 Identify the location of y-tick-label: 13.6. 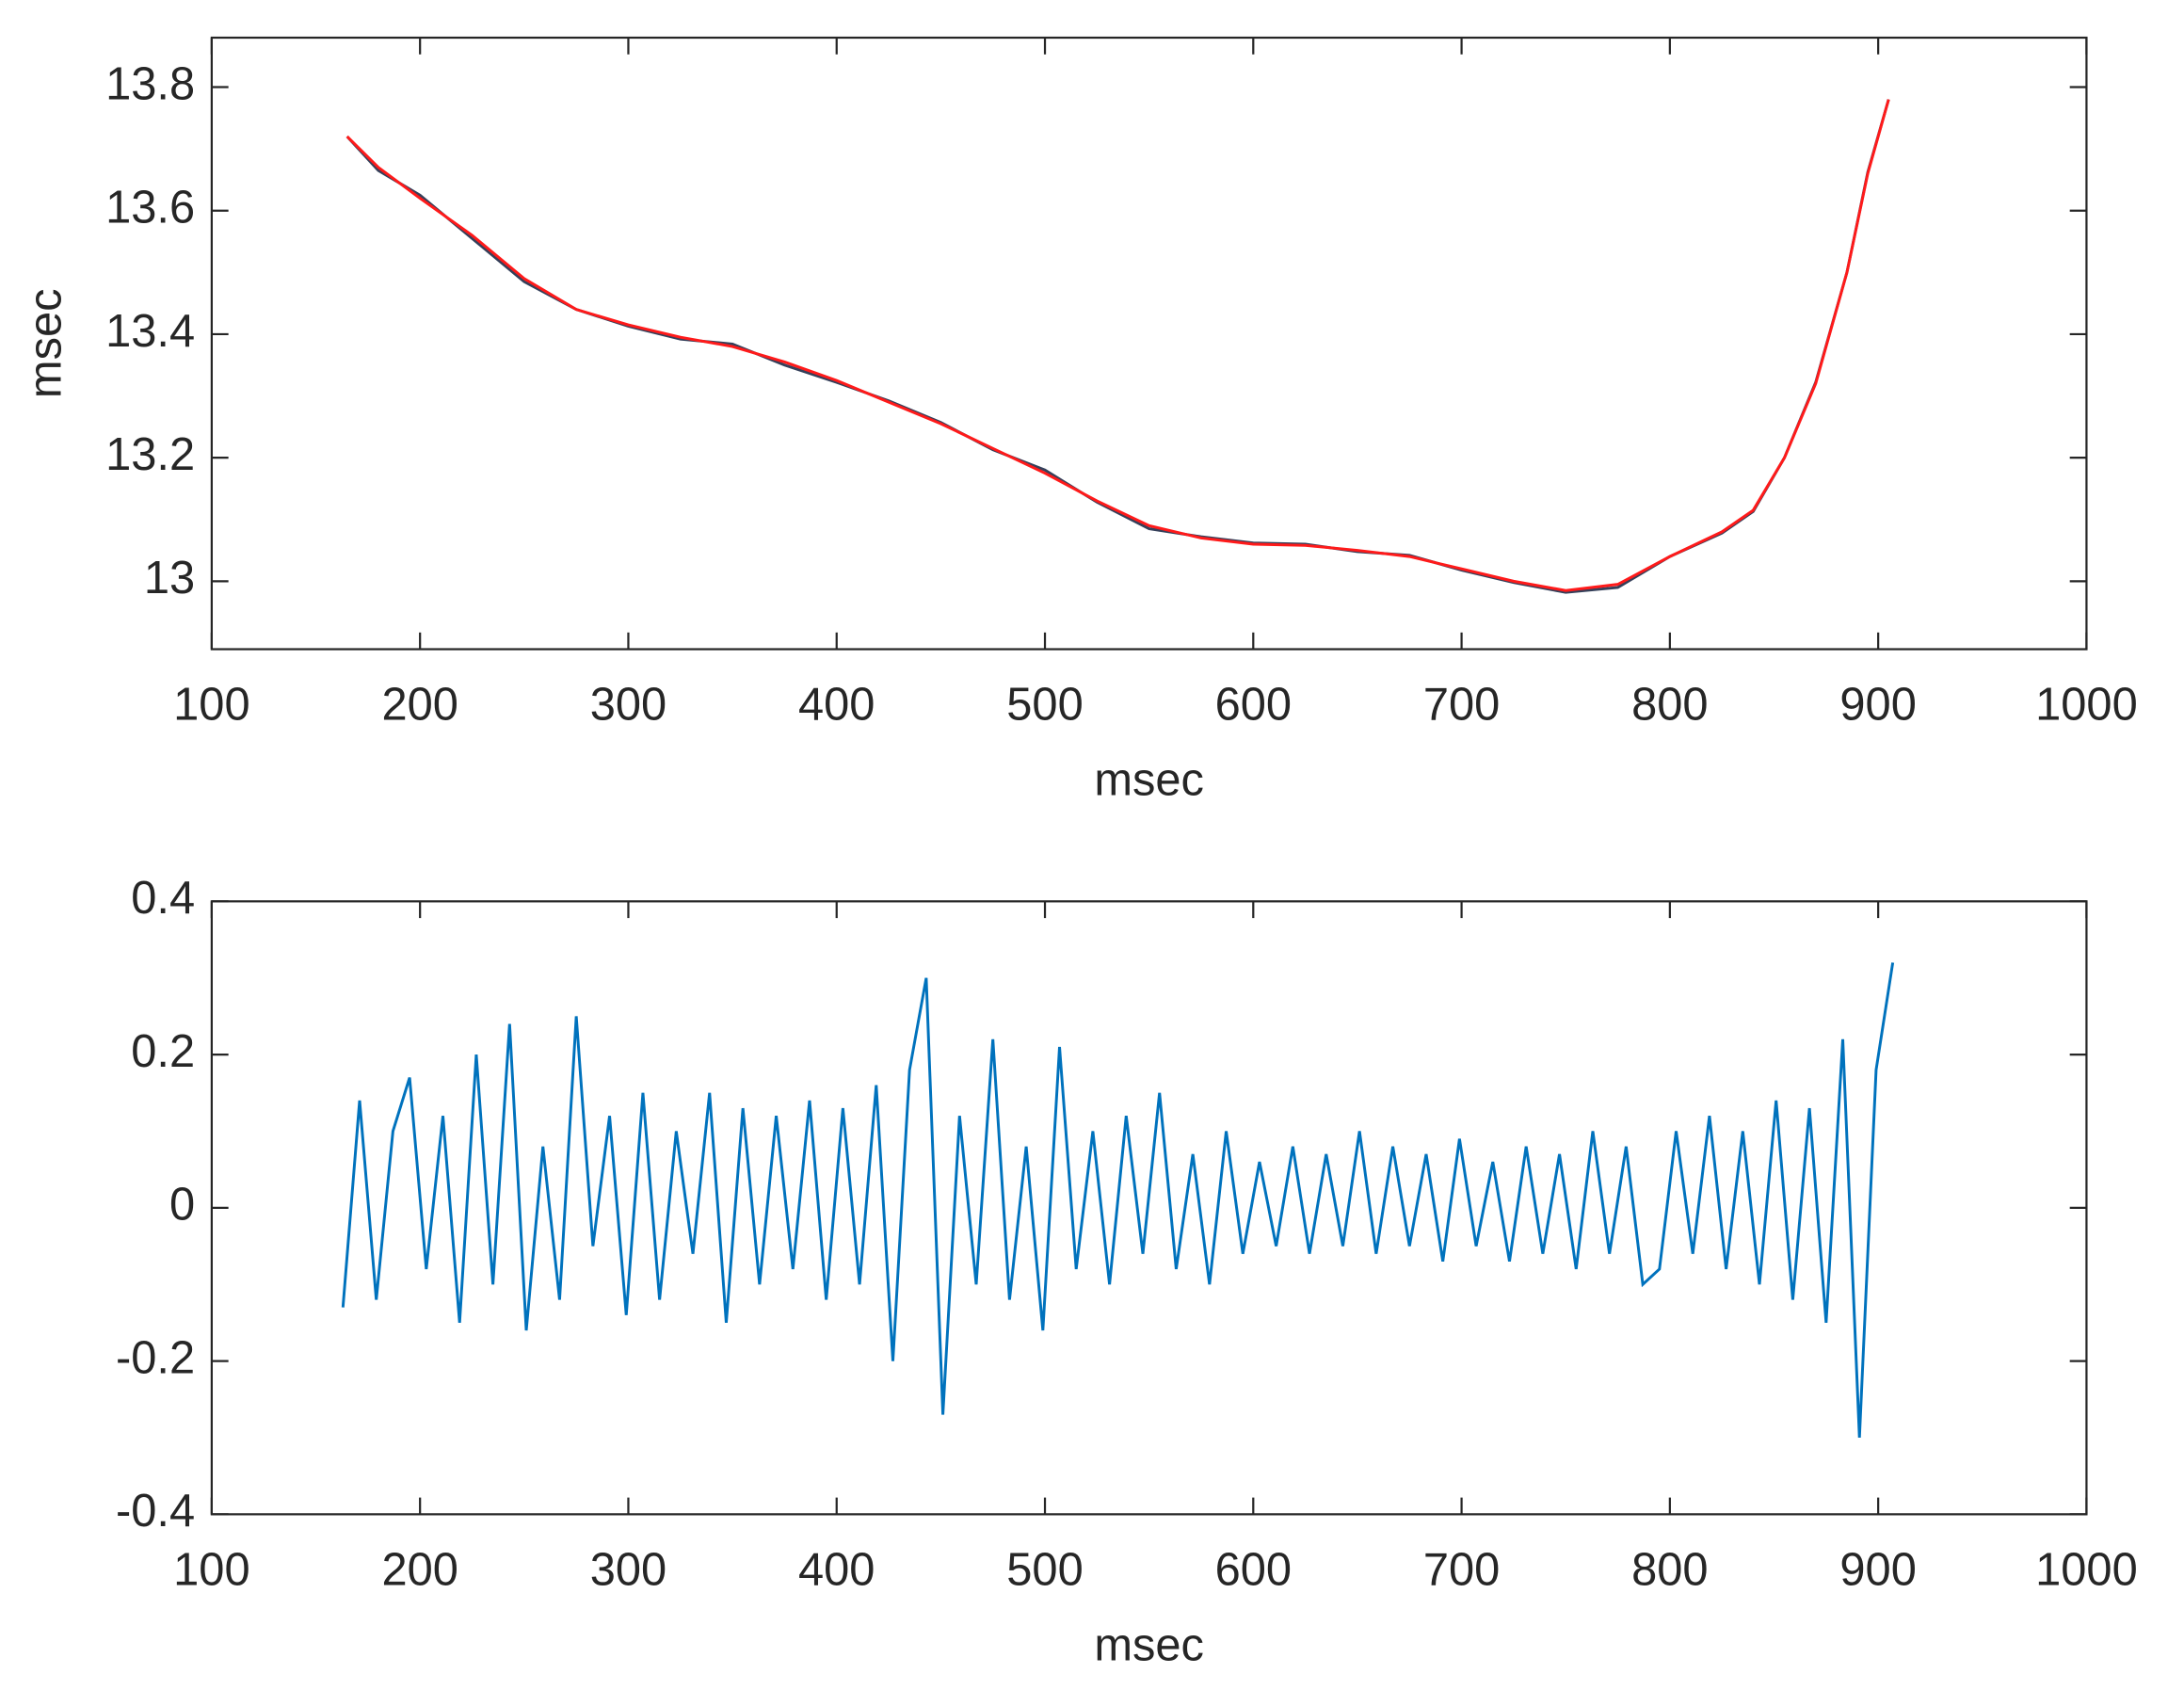
(150, 208).